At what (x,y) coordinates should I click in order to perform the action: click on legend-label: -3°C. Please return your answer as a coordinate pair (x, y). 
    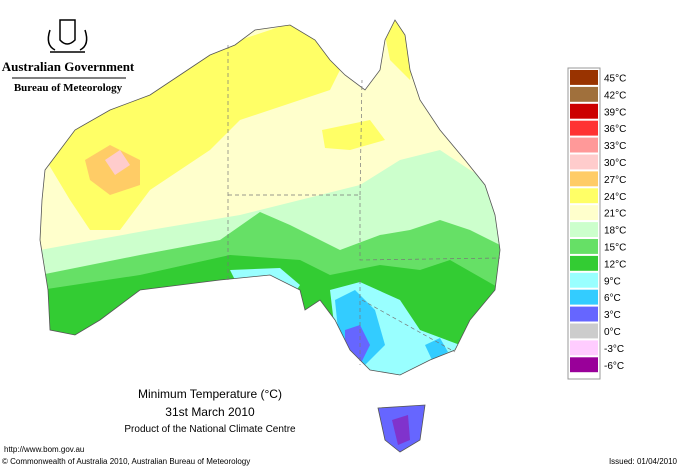
    Looking at the image, I should click on (614, 349).